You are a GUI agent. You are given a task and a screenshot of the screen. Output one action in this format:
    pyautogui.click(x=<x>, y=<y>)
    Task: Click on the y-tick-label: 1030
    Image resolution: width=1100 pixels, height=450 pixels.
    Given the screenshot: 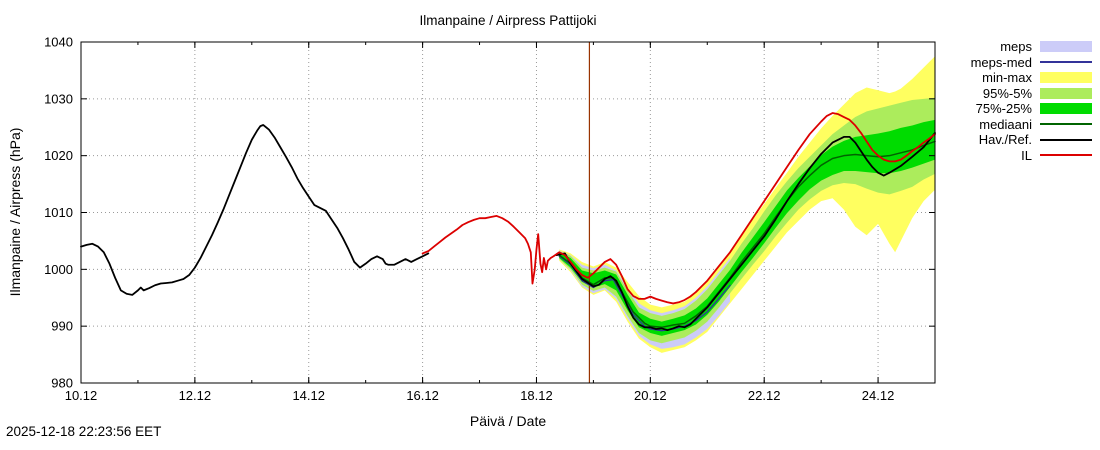 What is the action you would take?
    pyautogui.click(x=58, y=98)
    